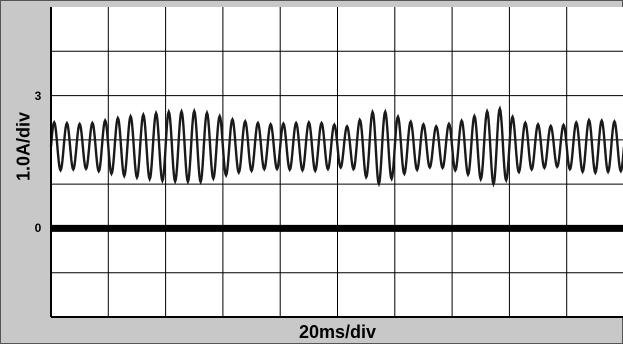 The width and height of the screenshot is (623, 345). Describe the element at coordinates (38, 95) in the screenshot. I see `y-tick-label-3: 3` at that location.